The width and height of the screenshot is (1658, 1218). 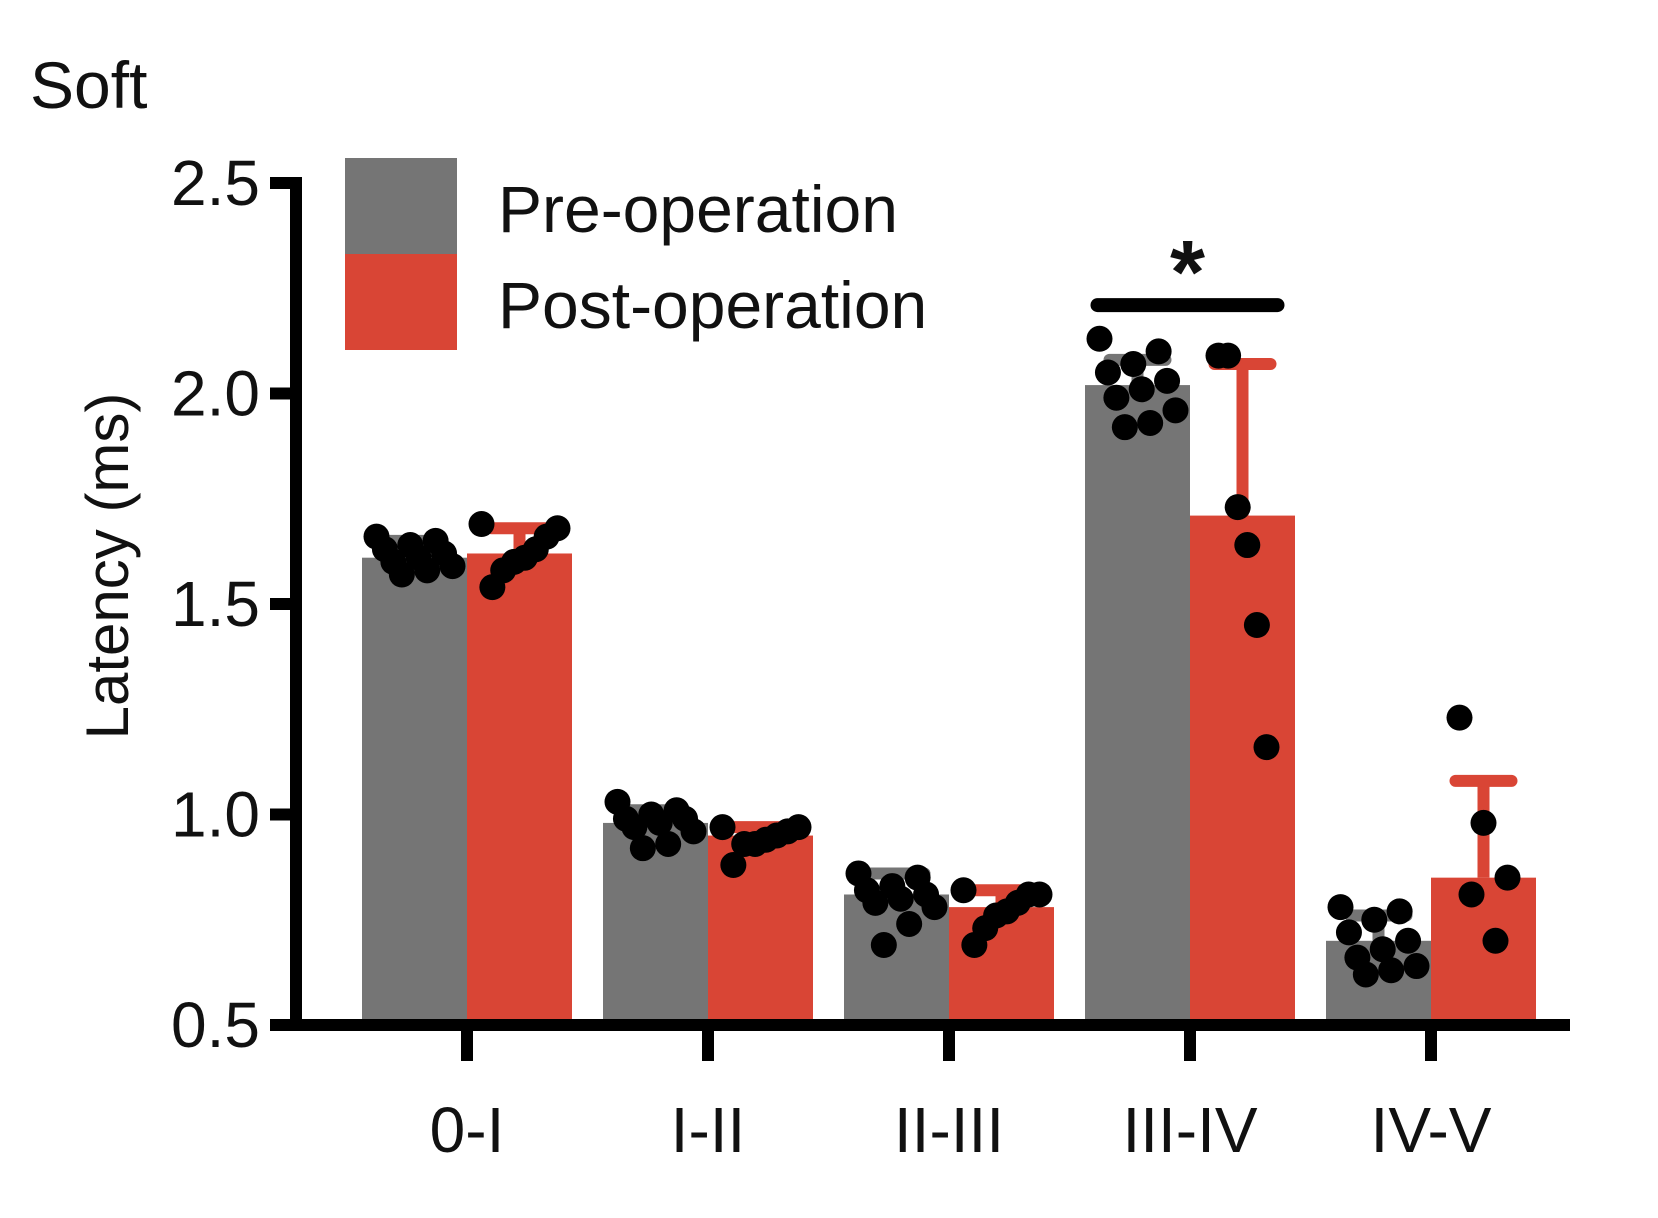 I want to click on x-tick-label: 0-I, so click(x=467, y=1130).